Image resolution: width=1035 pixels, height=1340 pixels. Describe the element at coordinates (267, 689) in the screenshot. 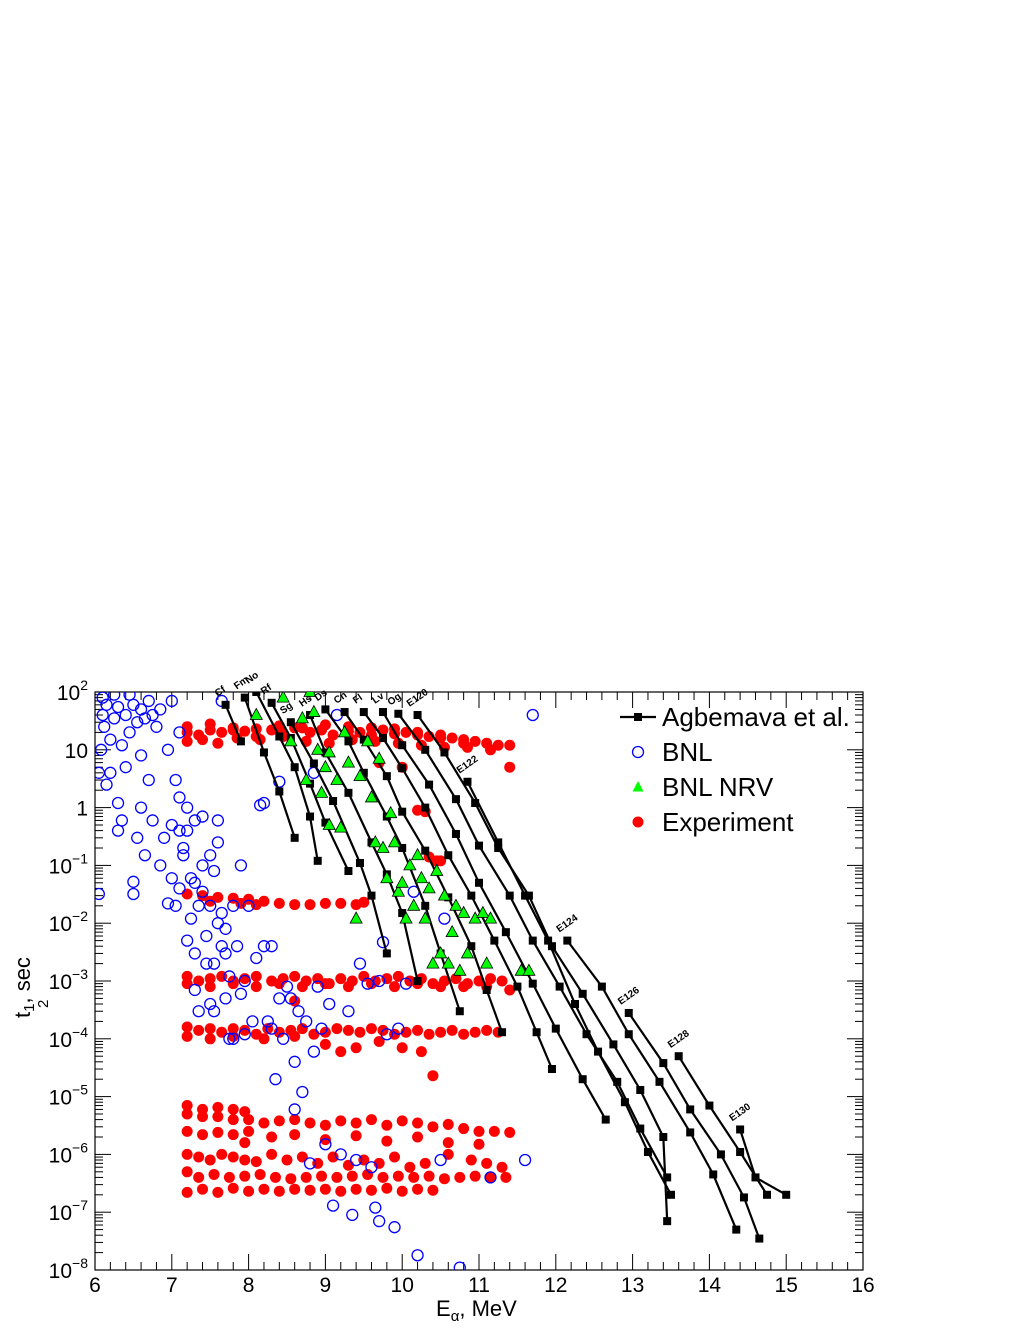

I see `curve-label-rf: Rf` at that location.